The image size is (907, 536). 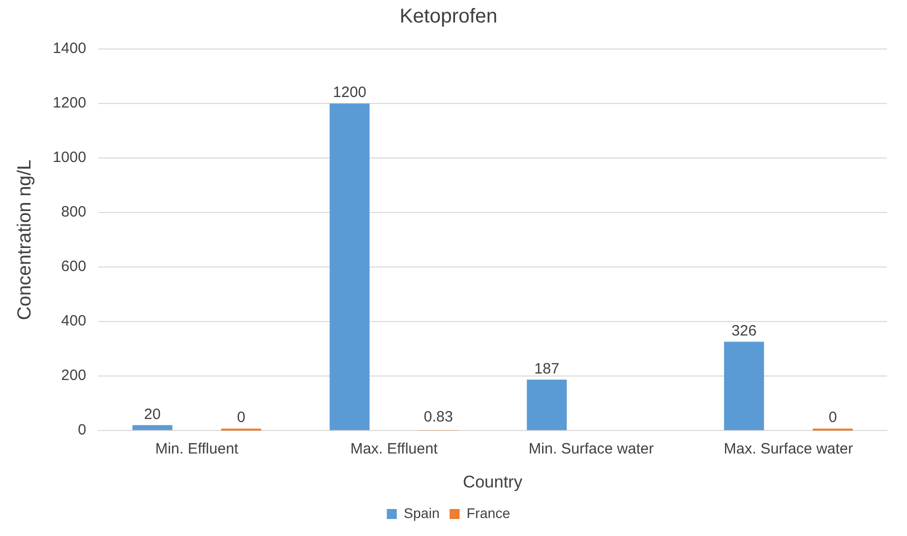 What do you see at coordinates (349, 93) in the screenshot?
I see `data-label: 1200` at bounding box center [349, 93].